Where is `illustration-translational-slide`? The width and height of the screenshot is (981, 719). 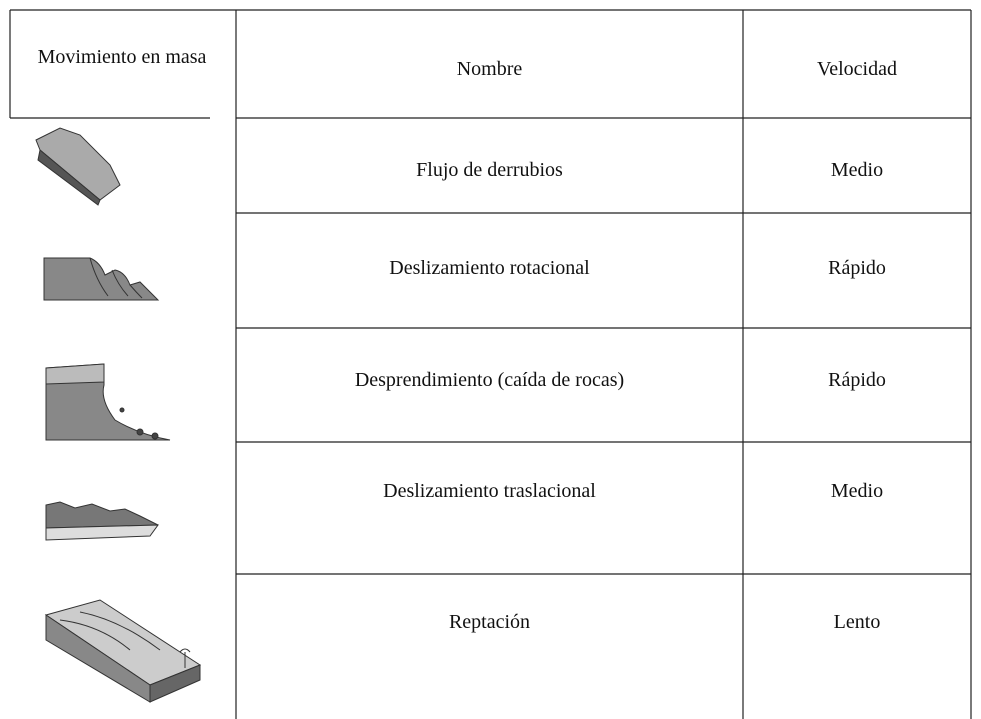
illustration-translational-slide is located at coordinates (102, 521).